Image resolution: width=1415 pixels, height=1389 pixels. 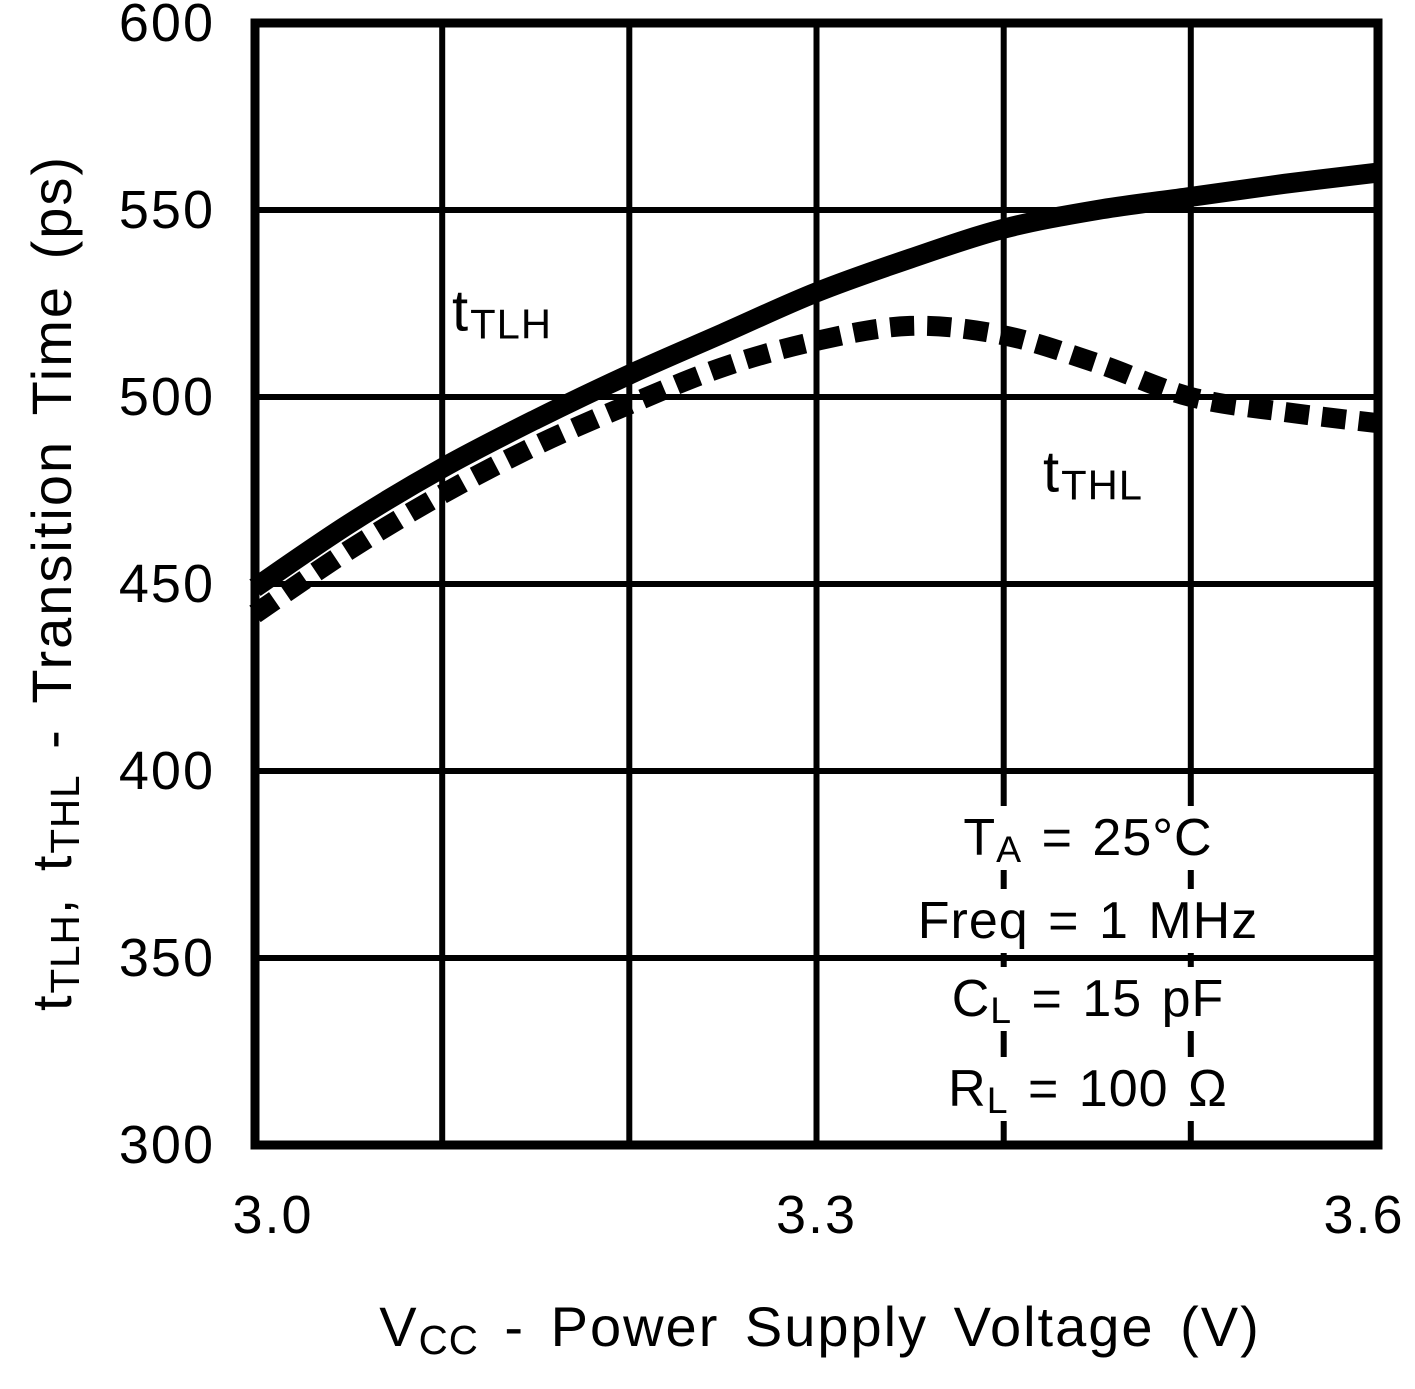 What do you see at coordinates (980, 838) in the screenshot?
I see `label-text: T` at bounding box center [980, 838].